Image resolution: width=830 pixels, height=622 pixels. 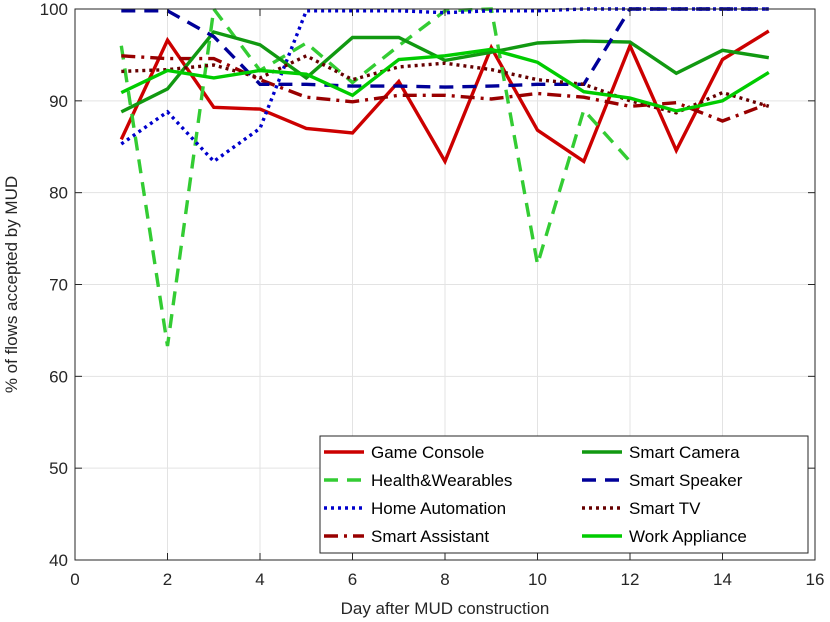 I want to click on legend-label: Smart Camera, so click(x=684, y=452).